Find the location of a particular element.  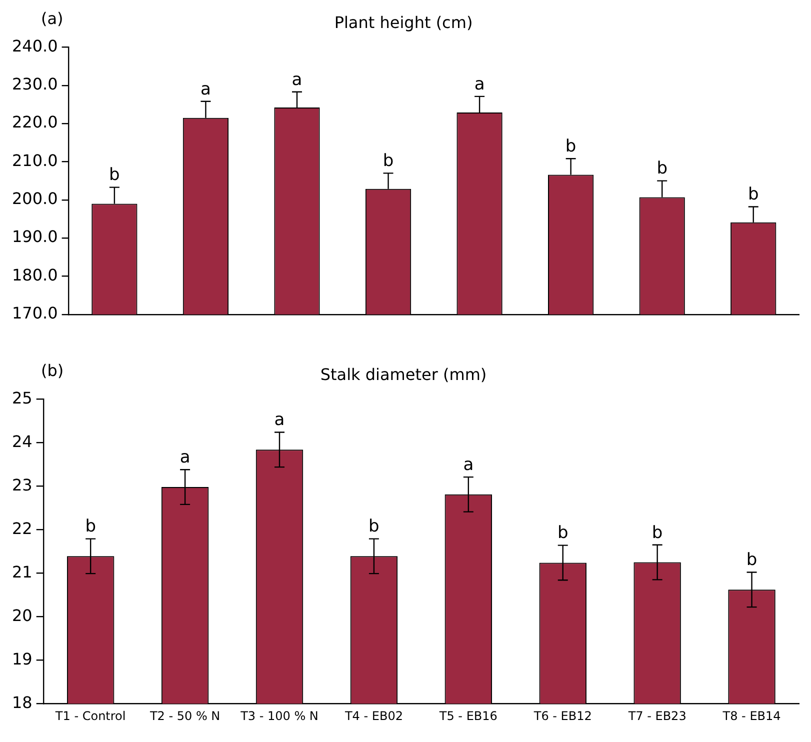

y-tick-label: 180.0 is located at coordinates (35, 274).